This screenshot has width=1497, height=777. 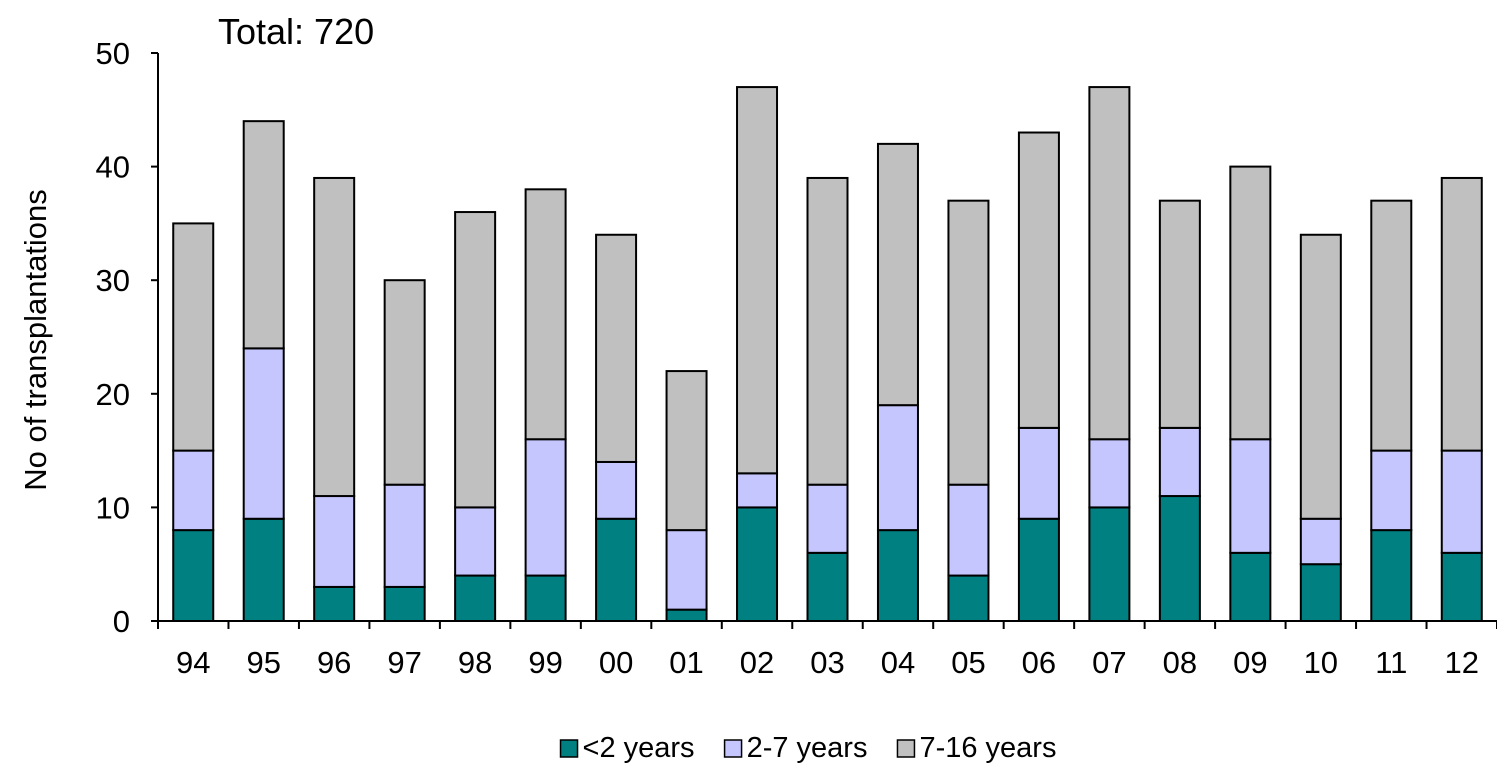 I want to click on x-tick-label: 12, so click(x=1462, y=662).